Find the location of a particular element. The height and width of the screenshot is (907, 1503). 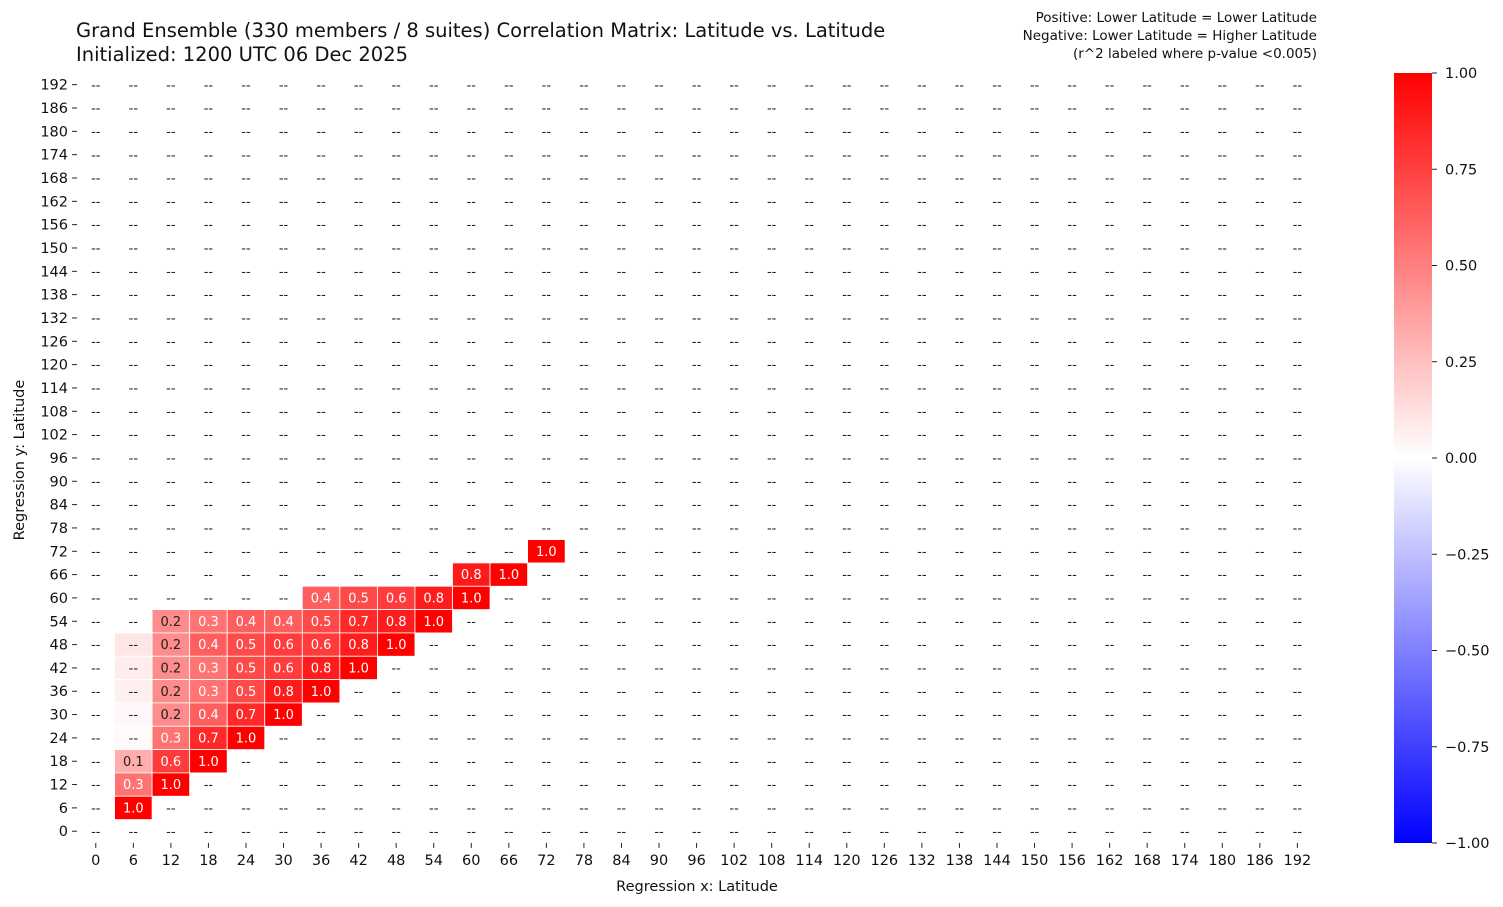

x-tick-label: 168 is located at coordinates (1147, 861).